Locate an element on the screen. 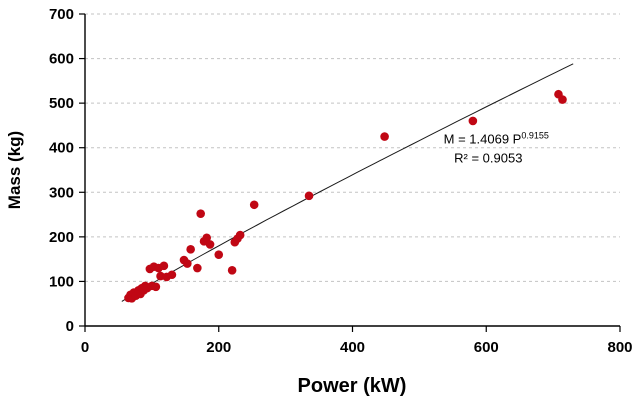  y-tick-label: 400 is located at coordinates (61, 148).